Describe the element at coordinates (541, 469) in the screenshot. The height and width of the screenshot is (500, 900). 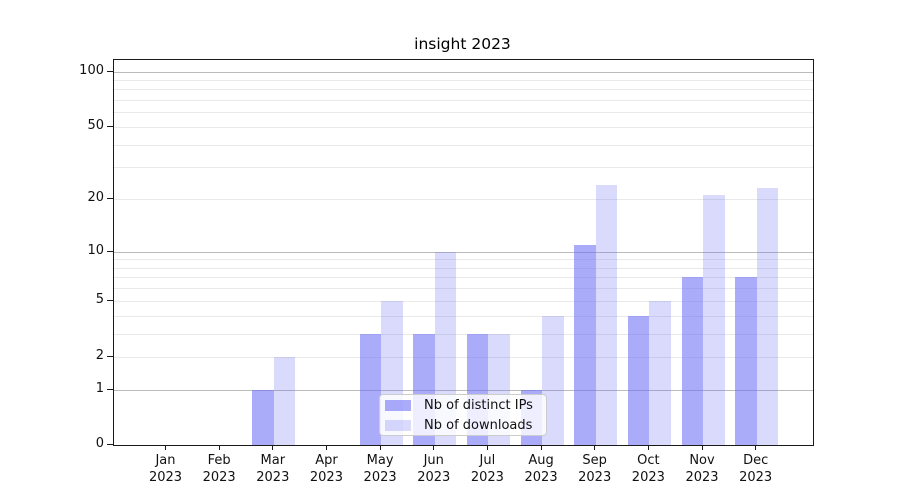
I see `x-axis-tick-label: Aug 2023` at that location.